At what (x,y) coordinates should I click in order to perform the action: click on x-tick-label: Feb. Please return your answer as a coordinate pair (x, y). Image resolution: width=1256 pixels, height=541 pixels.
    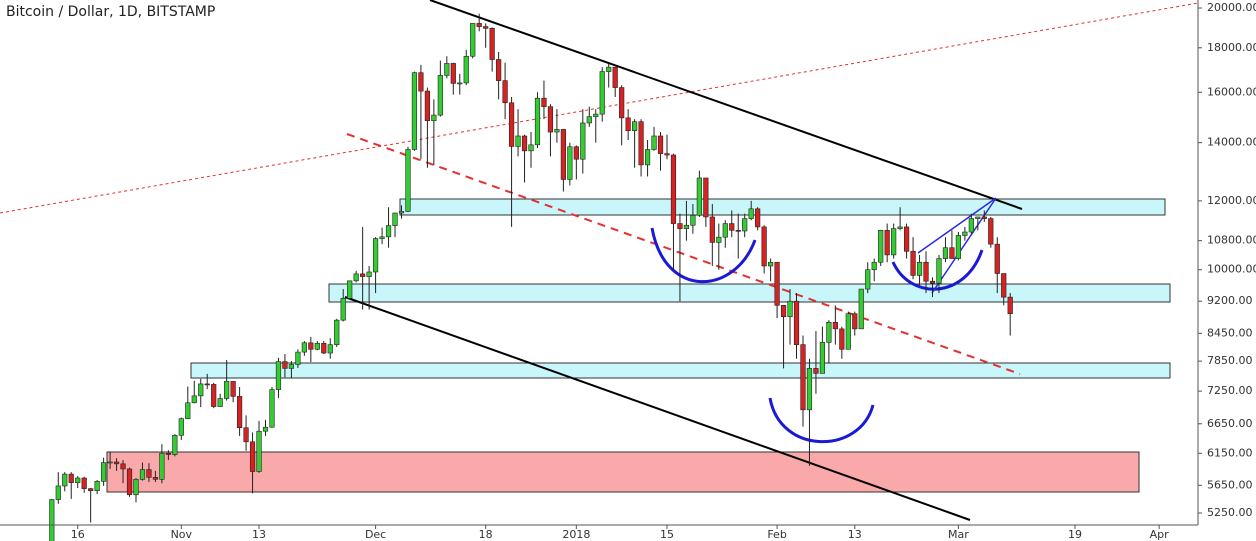
    Looking at the image, I should click on (776, 534).